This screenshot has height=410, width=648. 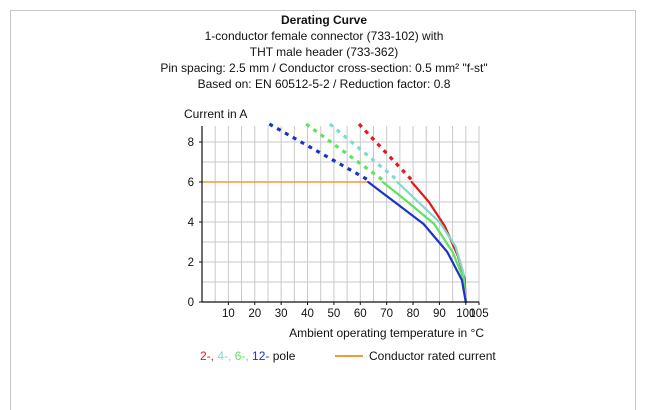 I want to click on x-tick-label: 10, so click(x=228, y=314).